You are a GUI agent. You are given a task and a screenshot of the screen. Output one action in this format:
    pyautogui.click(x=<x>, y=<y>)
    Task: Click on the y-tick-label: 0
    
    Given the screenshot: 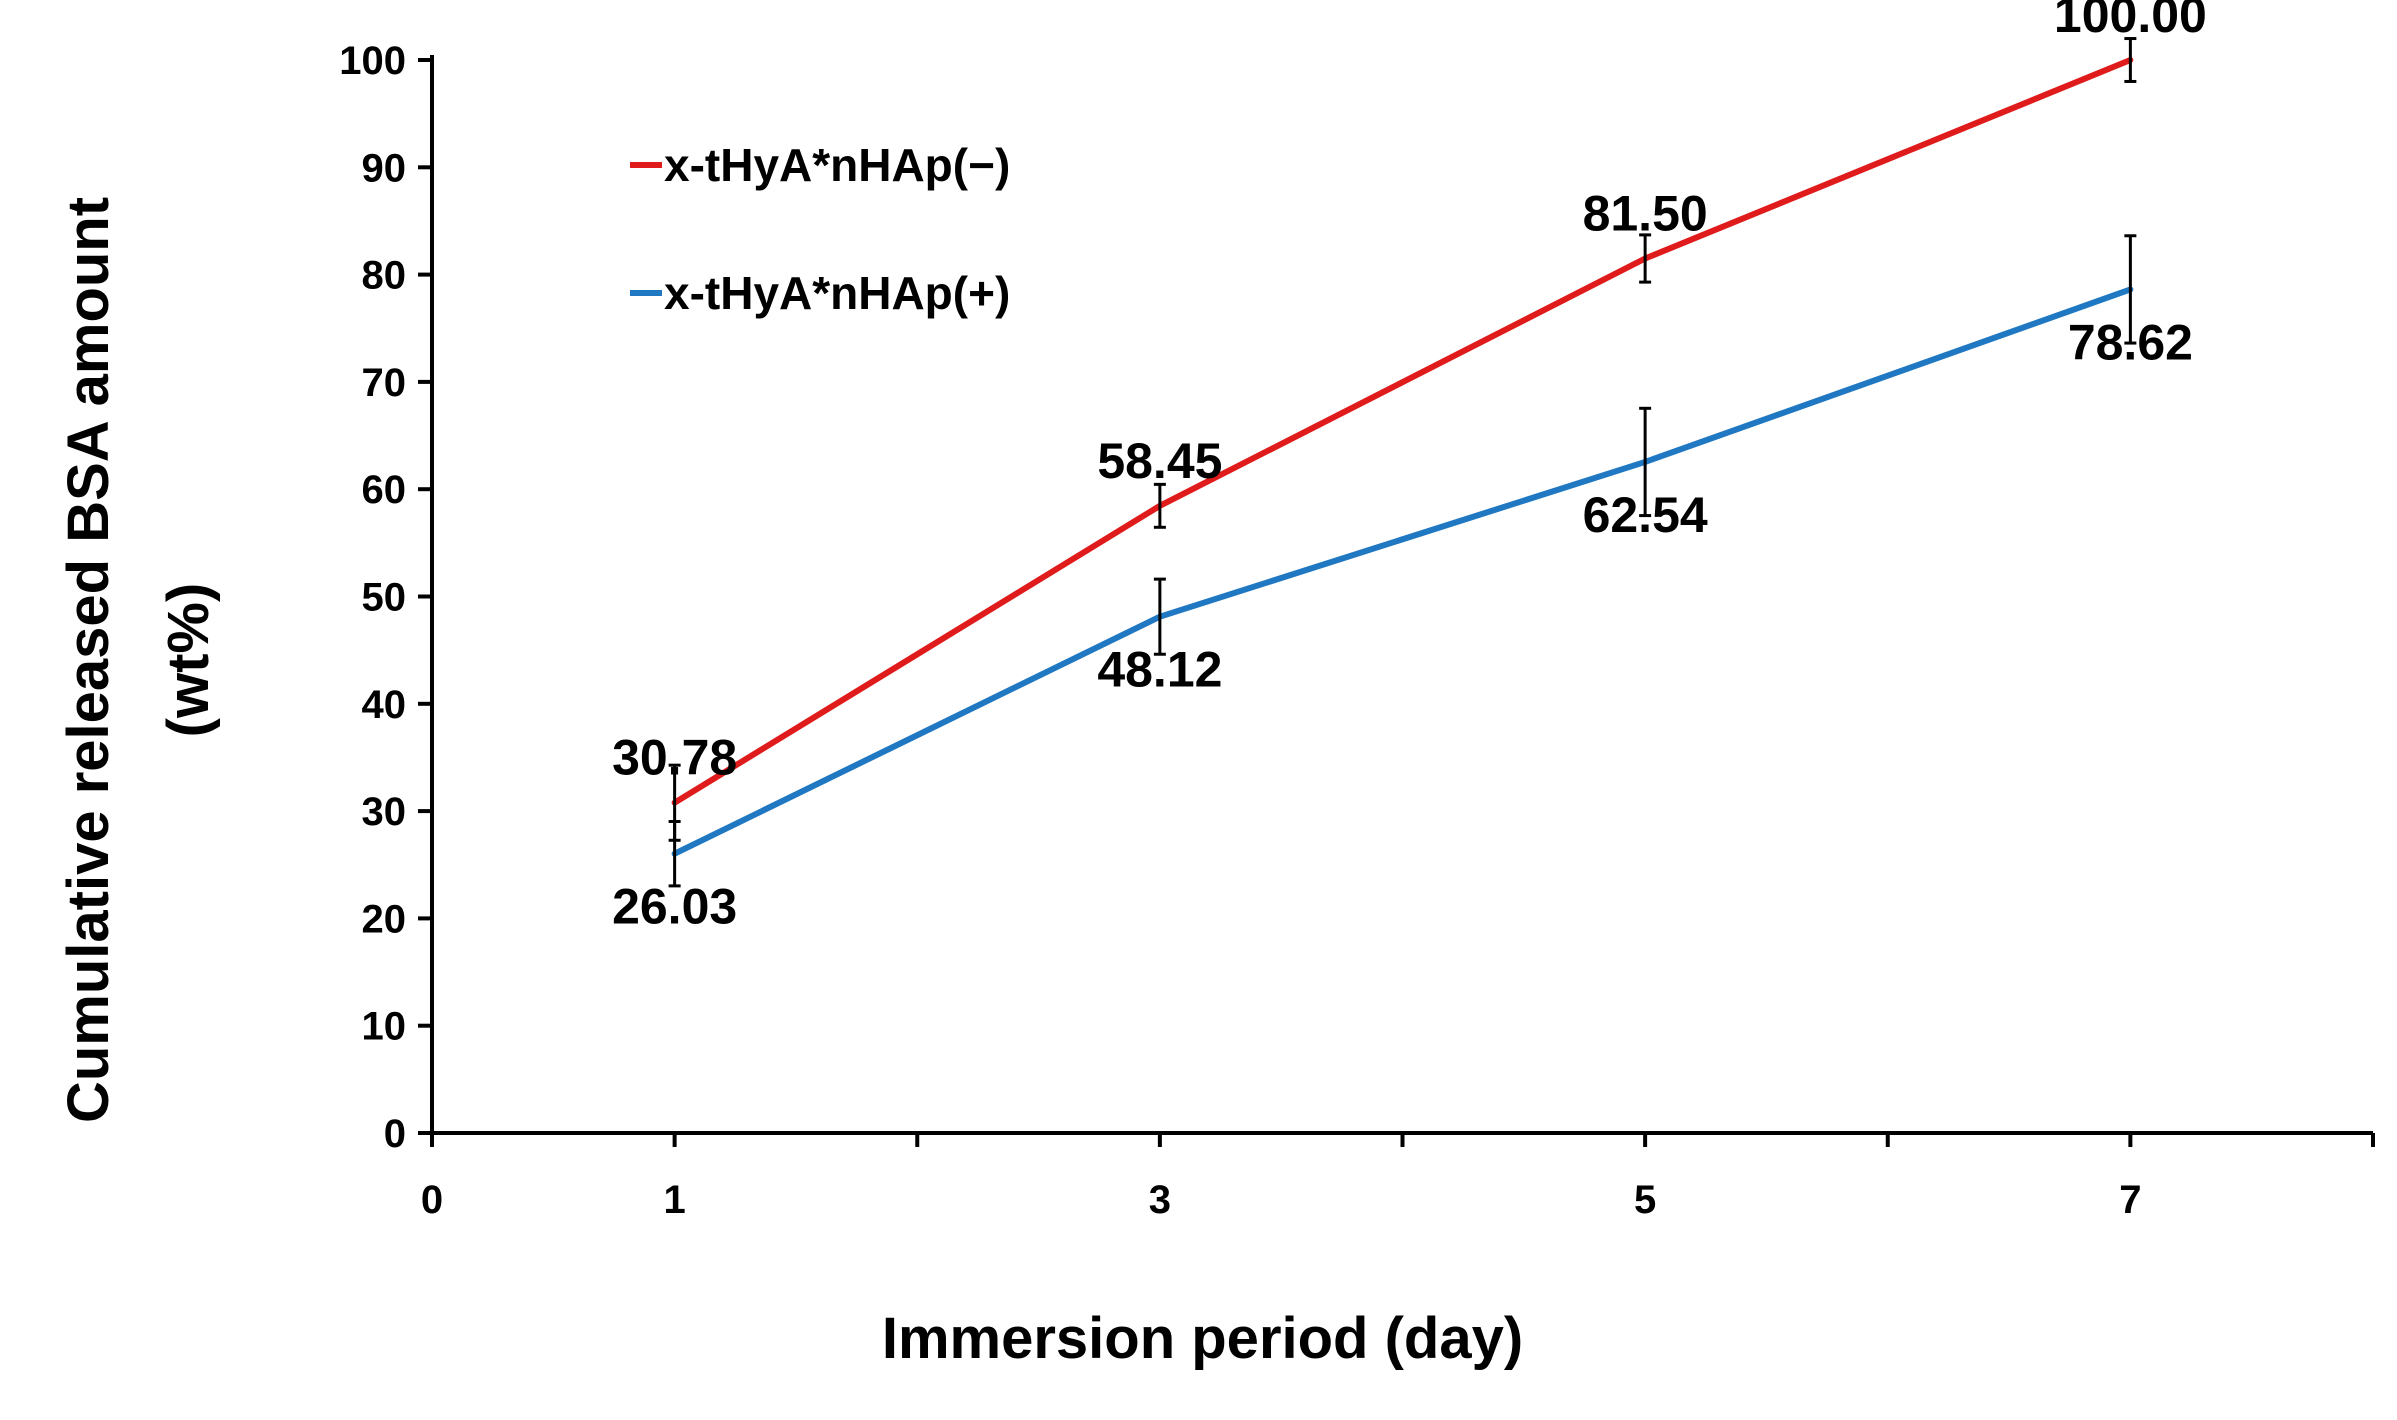 What is the action you would take?
    pyautogui.click(x=395, y=1134)
    